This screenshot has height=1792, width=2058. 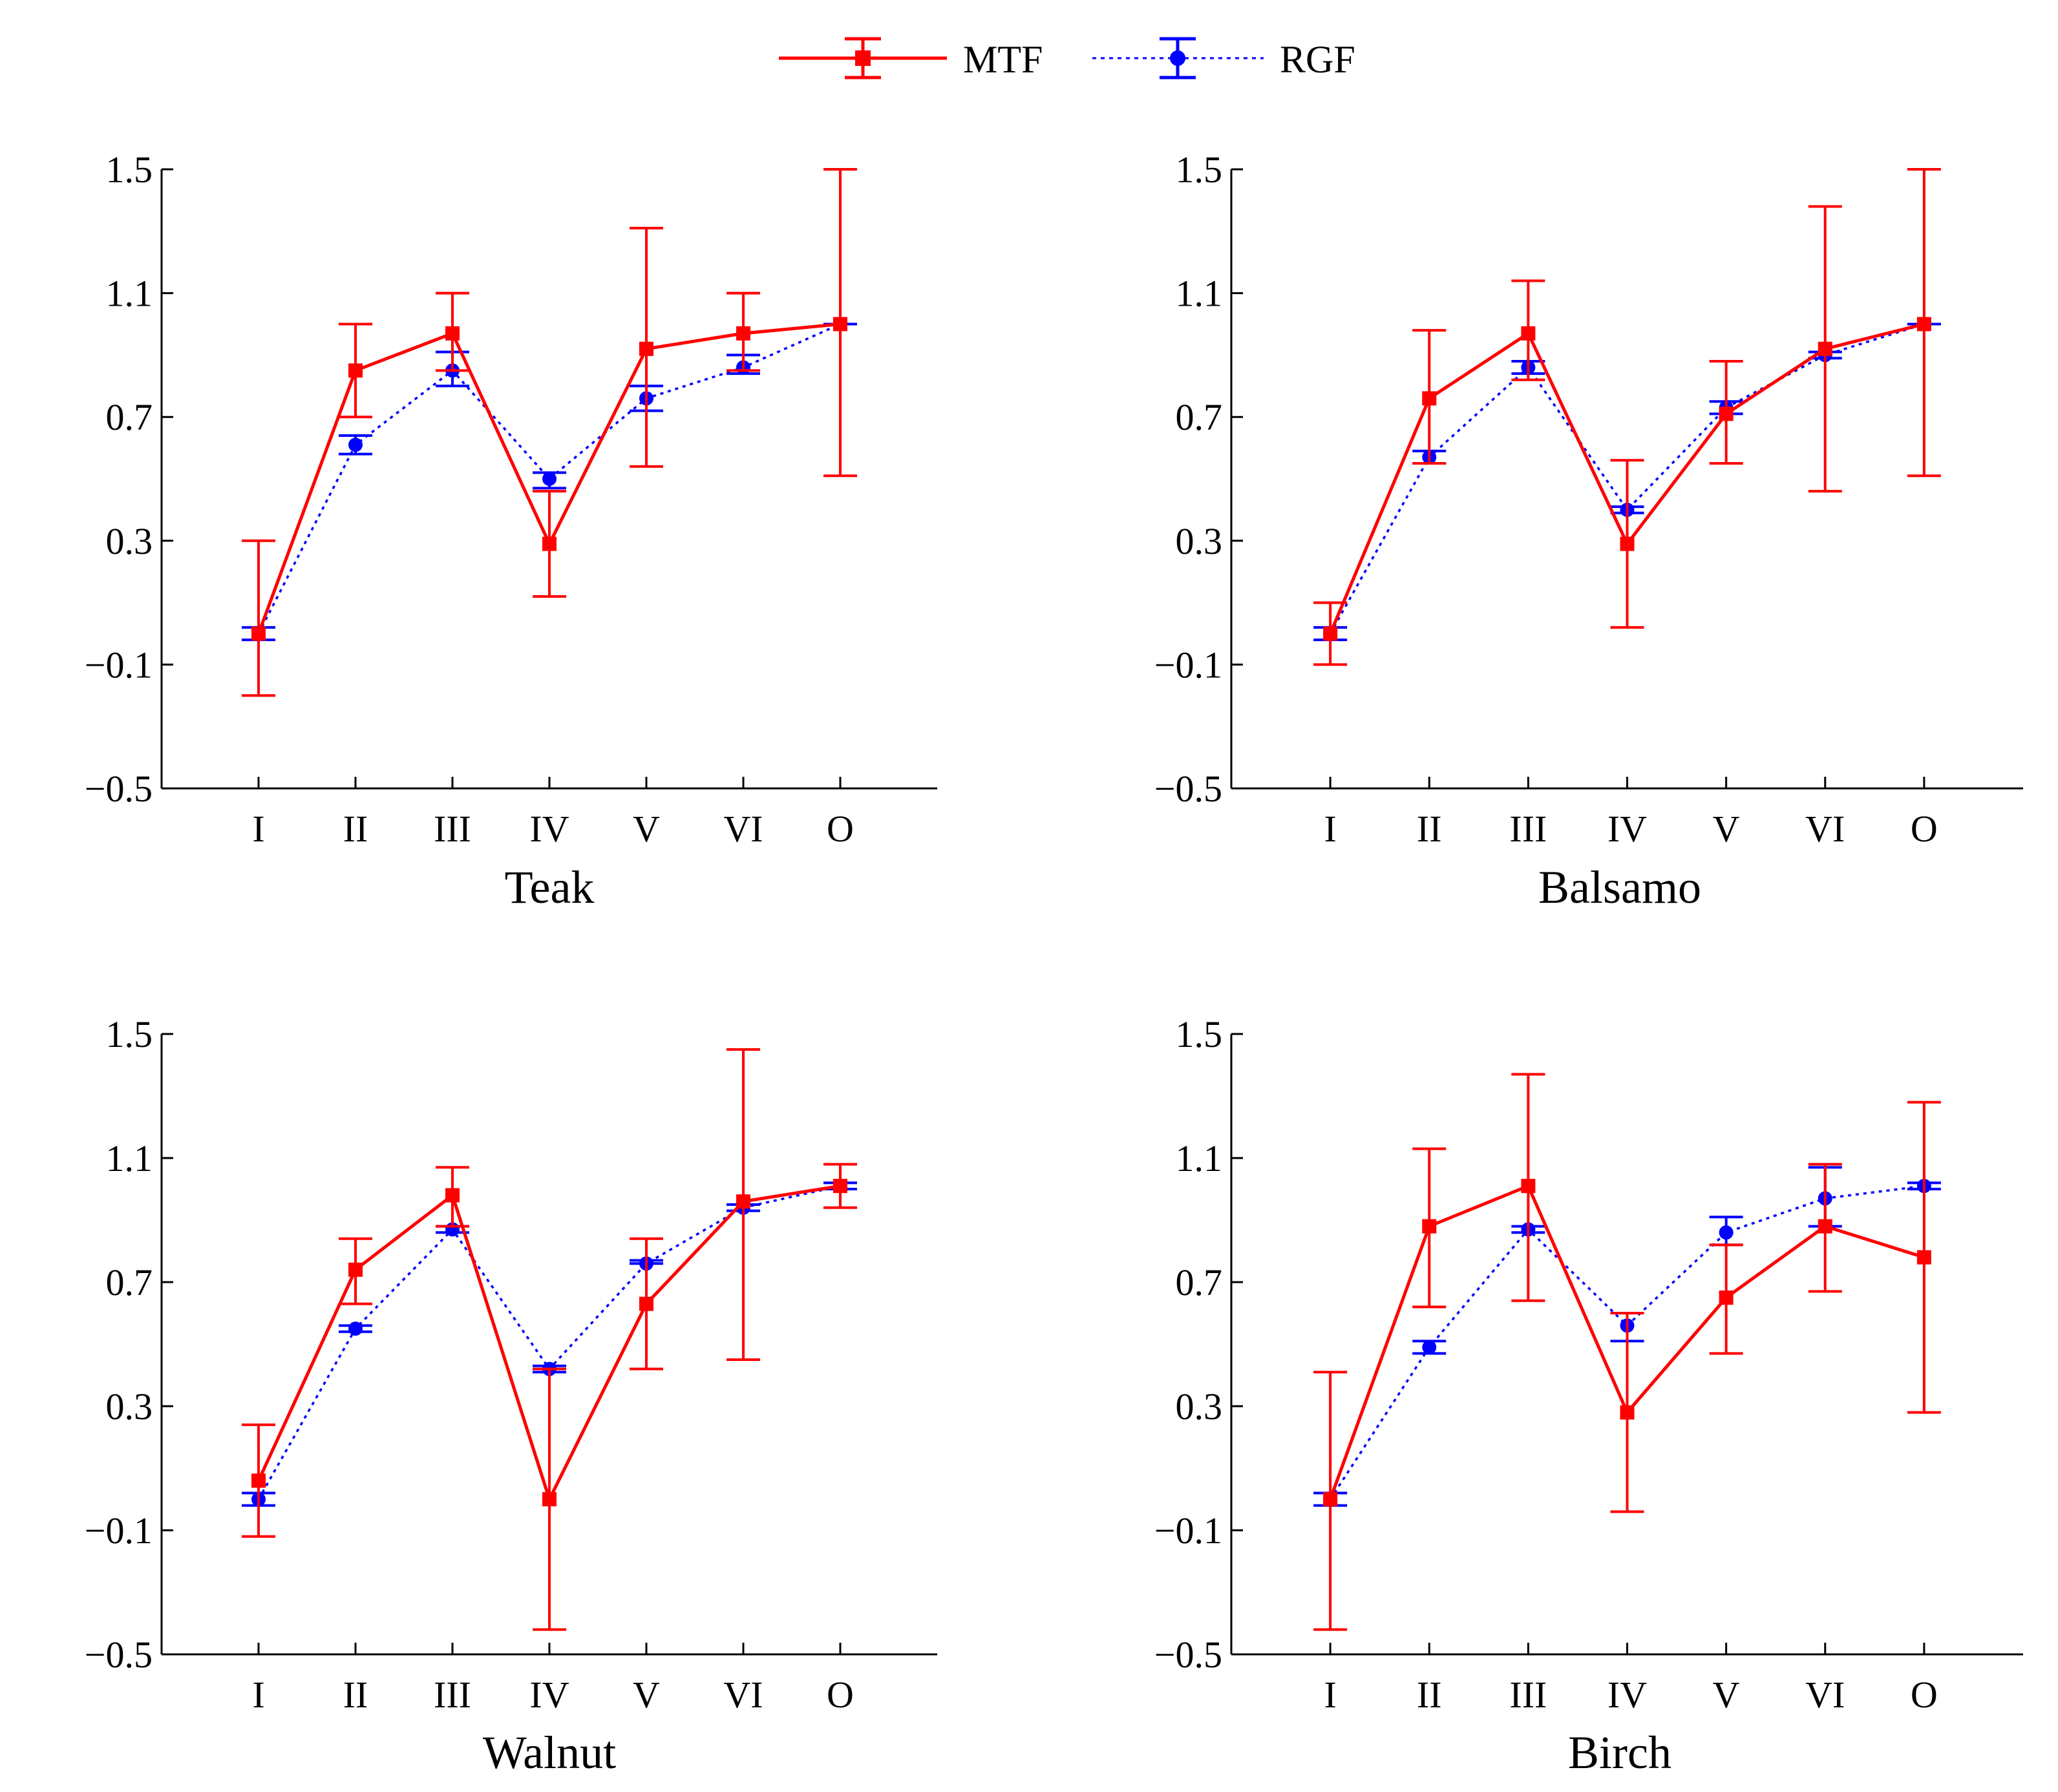 What do you see at coordinates (1067, 59) in the screenshot?
I see `legend: MTF RGF` at bounding box center [1067, 59].